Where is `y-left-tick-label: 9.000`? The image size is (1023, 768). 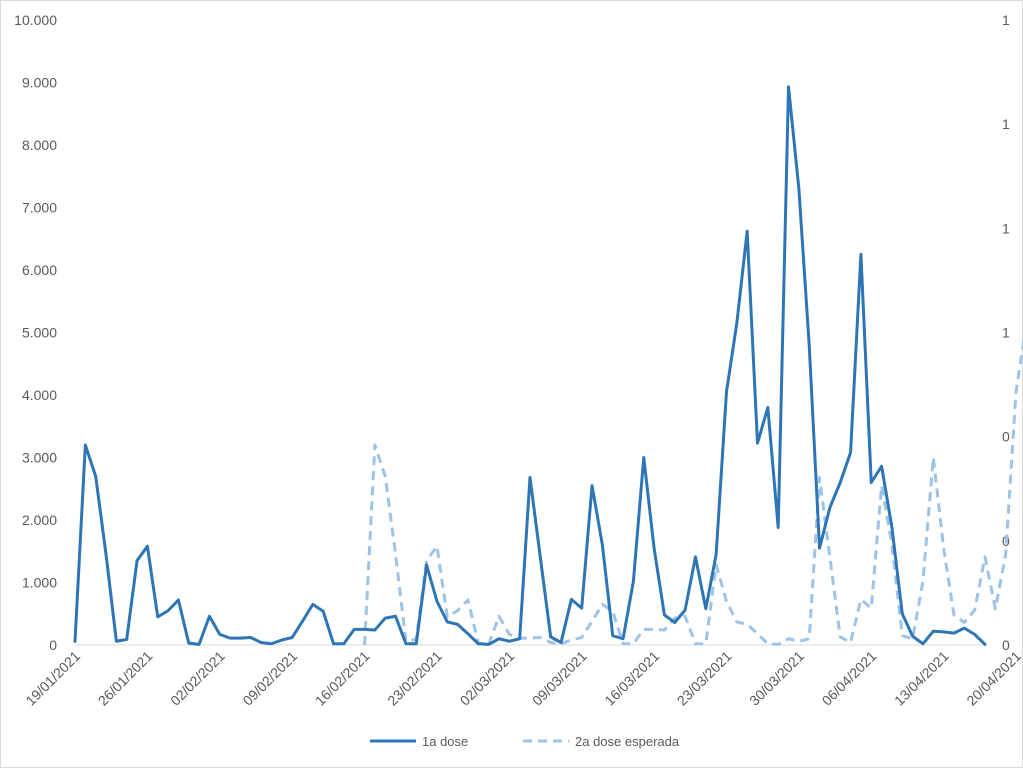 y-left-tick-label: 9.000 is located at coordinates (39, 83).